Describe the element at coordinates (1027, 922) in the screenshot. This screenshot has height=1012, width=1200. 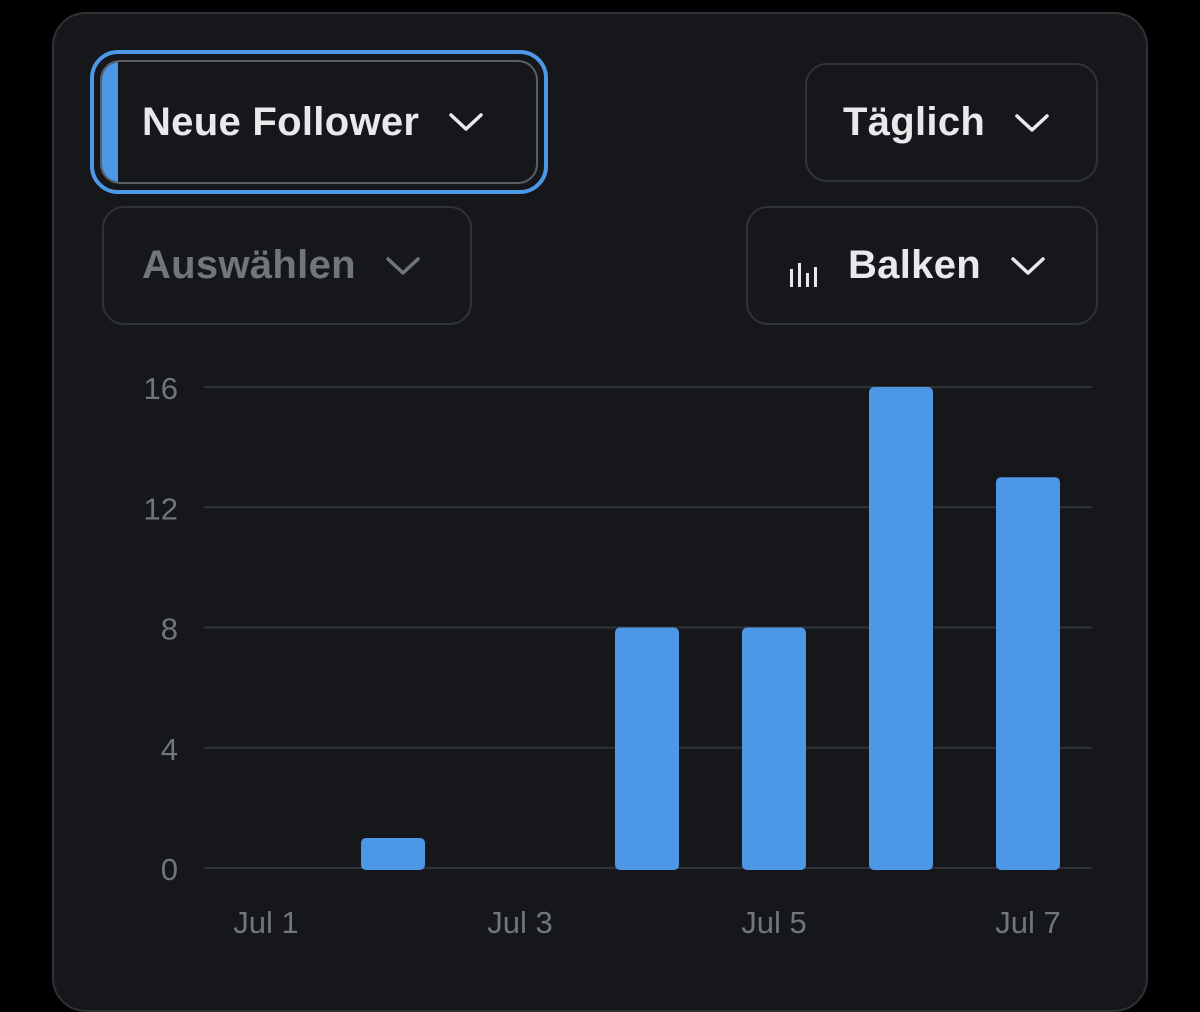
I see `x-tick-label: Jul 7` at that location.